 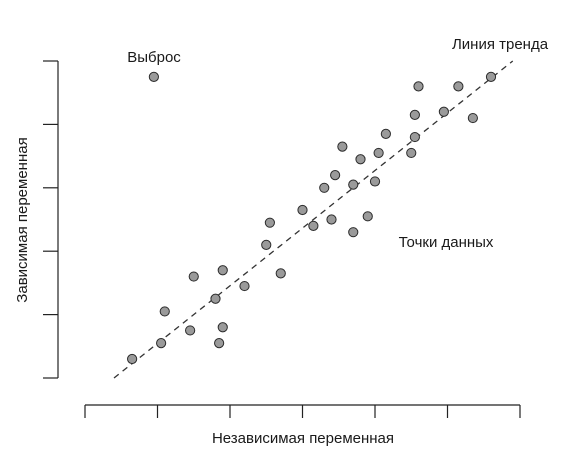 What do you see at coordinates (500, 44) in the screenshot?
I see `trend-annotation: Линия тренда` at bounding box center [500, 44].